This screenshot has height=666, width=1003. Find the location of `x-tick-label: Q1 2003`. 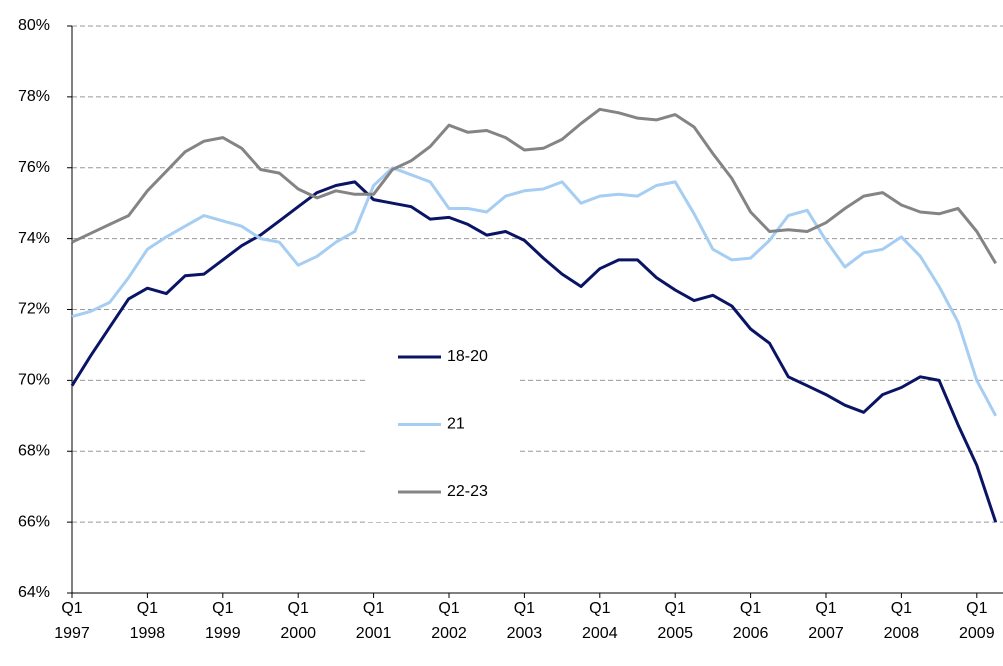

x-tick-label: Q1 2003 is located at coordinates (524, 621).